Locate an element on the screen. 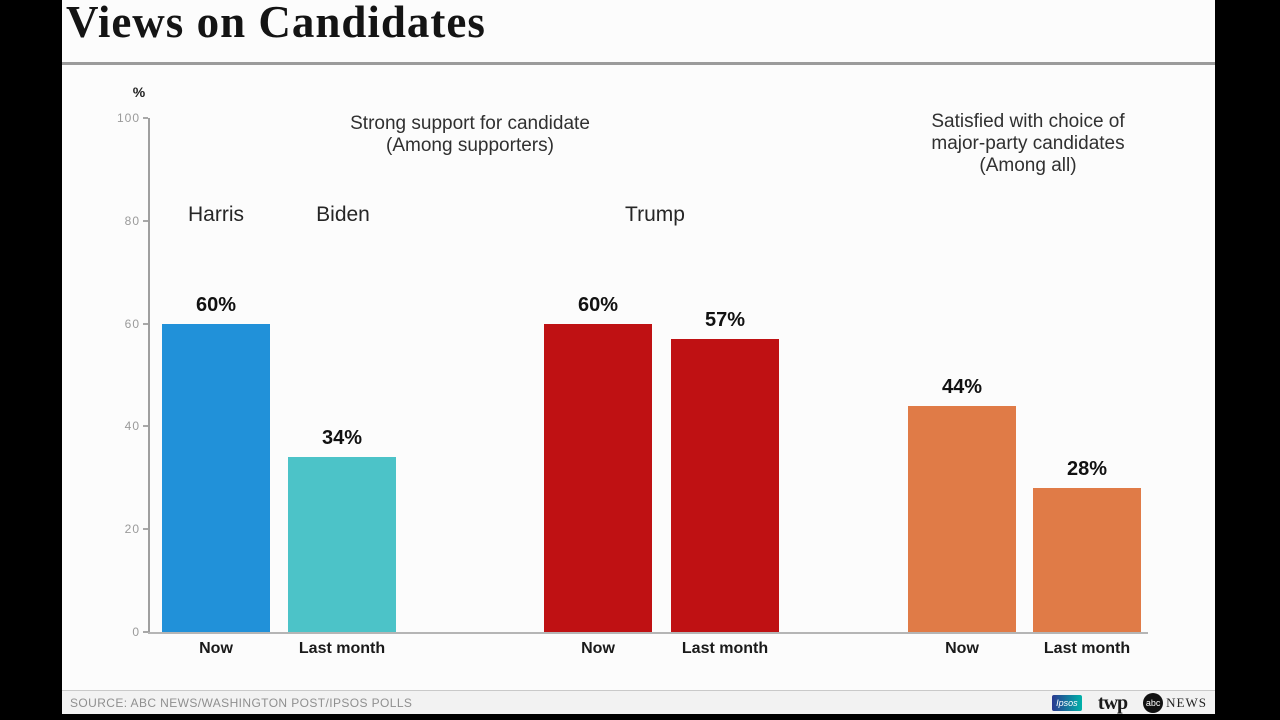 The height and width of the screenshot is (720, 1280). group-header-line: Strong support for candidate is located at coordinates (470, 123).